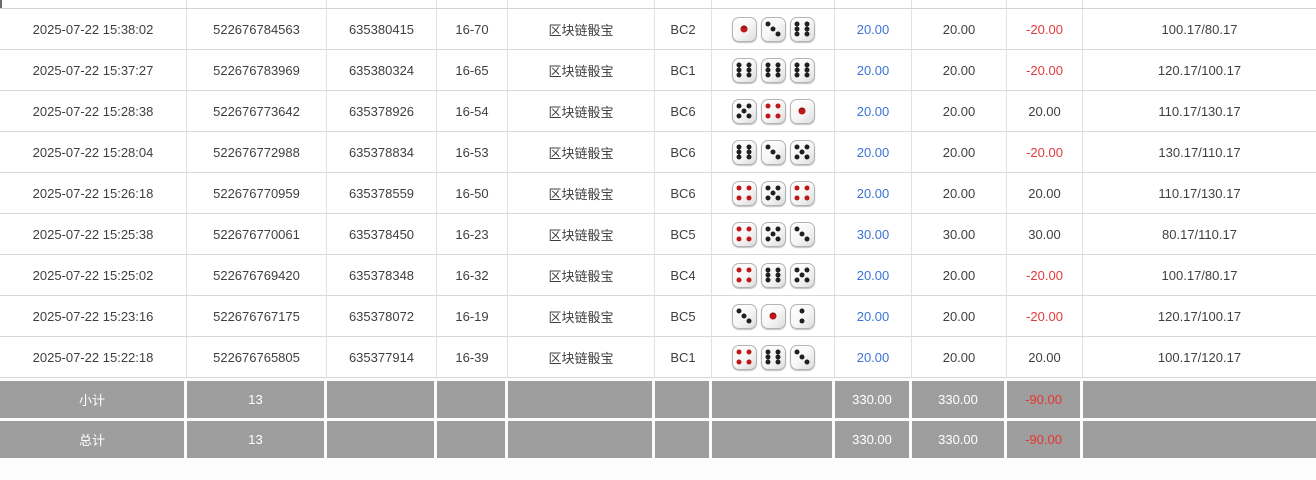 Image resolution: width=1316 pixels, height=480 pixels. Describe the element at coordinates (382, 316) in the screenshot. I see `round-id: 635378072` at that location.